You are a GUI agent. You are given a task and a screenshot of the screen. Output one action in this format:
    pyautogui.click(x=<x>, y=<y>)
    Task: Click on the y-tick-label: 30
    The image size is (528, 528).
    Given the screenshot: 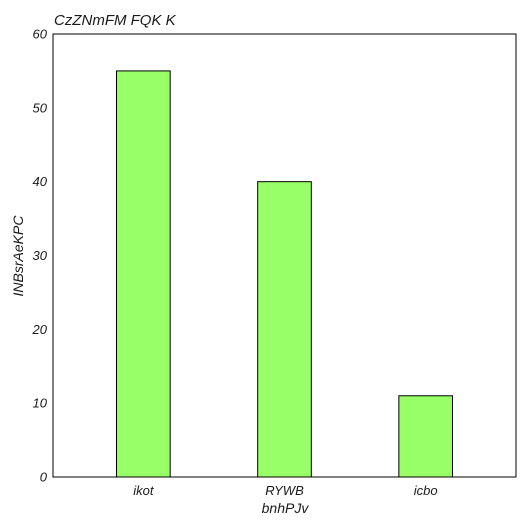 What is the action you would take?
    pyautogui.click(x=40, y=255)
    